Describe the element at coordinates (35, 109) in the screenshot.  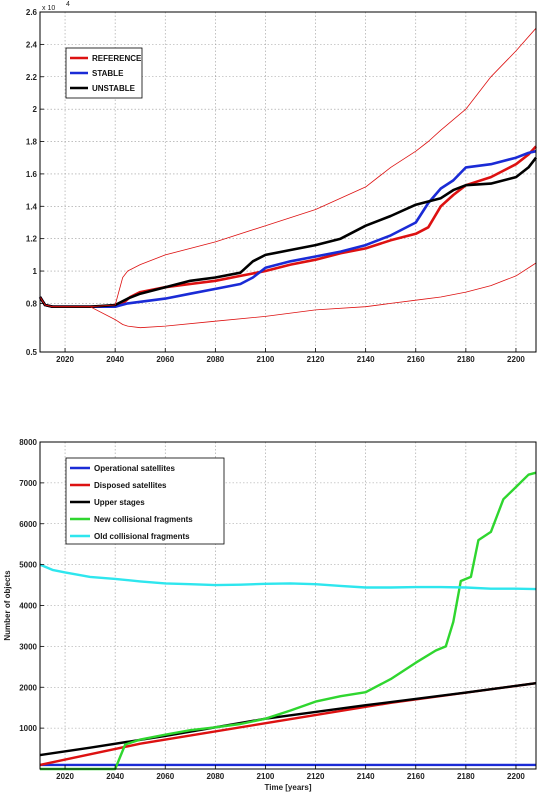
I see `y-tick-label: 2` at that location.